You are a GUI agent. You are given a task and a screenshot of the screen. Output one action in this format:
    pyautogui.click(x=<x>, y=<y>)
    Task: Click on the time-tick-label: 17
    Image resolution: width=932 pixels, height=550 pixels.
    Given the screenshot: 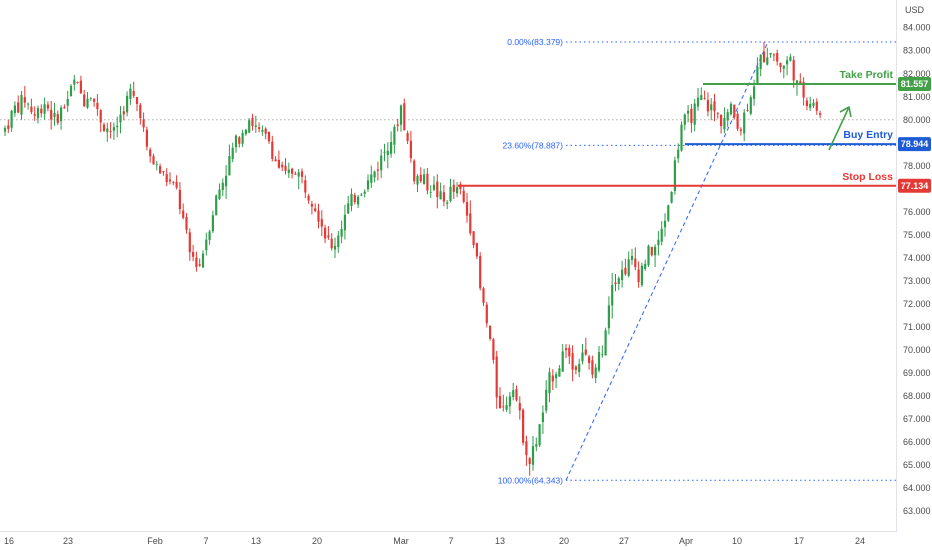 What is the action you would take?
    pyautogui.click(x=799, y=541)
    